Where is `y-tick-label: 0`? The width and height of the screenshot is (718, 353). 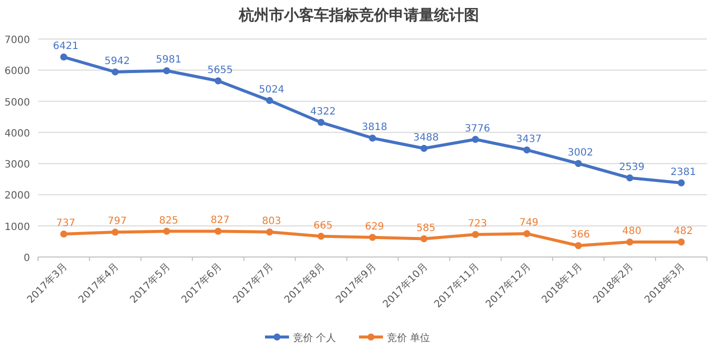 y-tick-label: 0 is located at coordinates (27, 258).